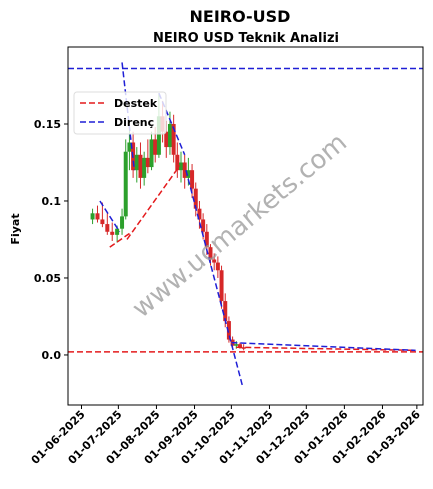 The image size is (433, 489). Describe the element at coordinates (136, 103) in the screenshot. I see `legend-label: Destek` at that location.